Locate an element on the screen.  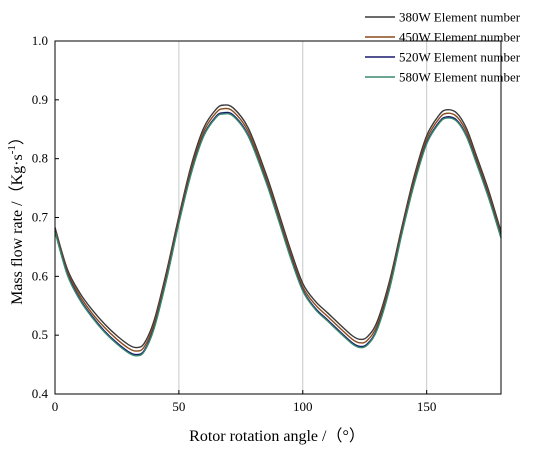
y-axis: 0.4 0.5 0.6 0.7 0.8 0.9 1.0 is located at coordinates (45, 217).